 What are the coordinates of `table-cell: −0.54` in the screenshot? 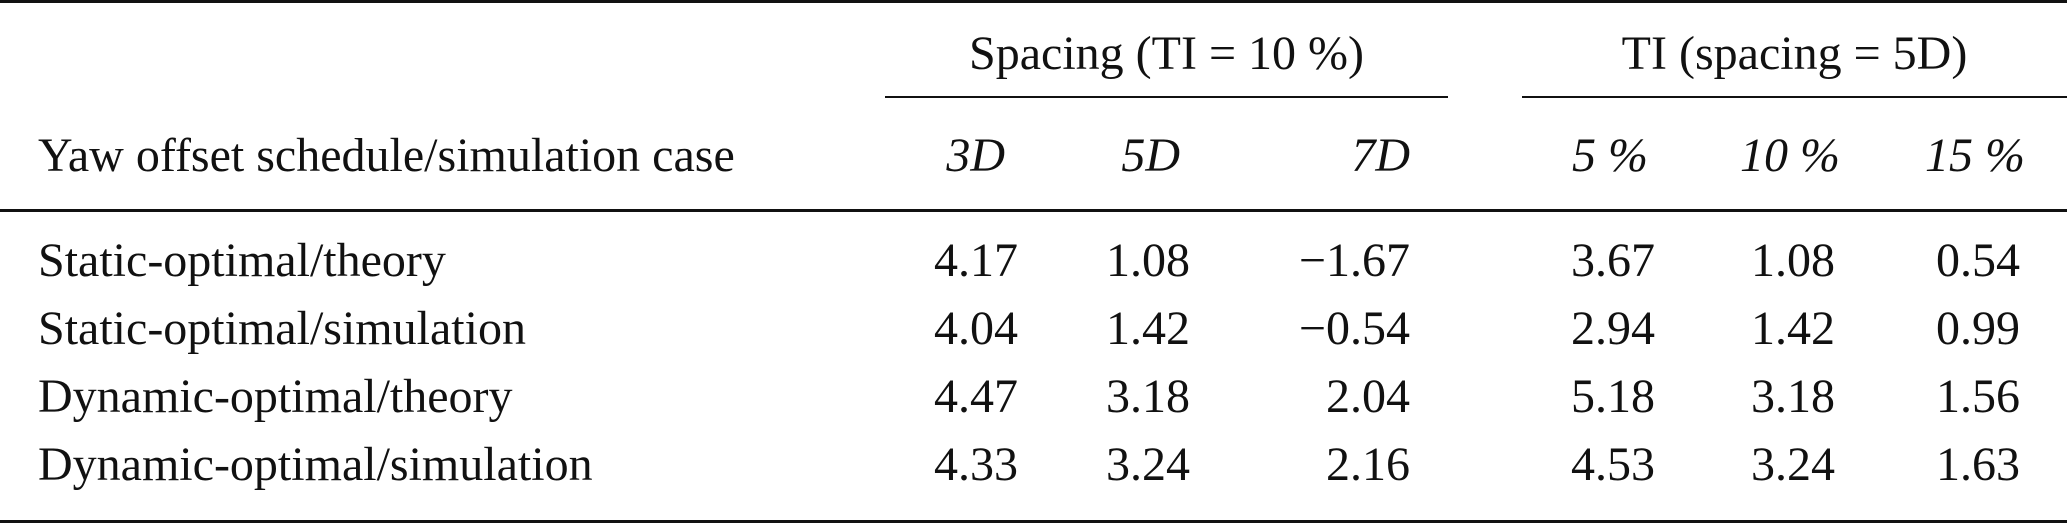 It's located at (1354, 328).